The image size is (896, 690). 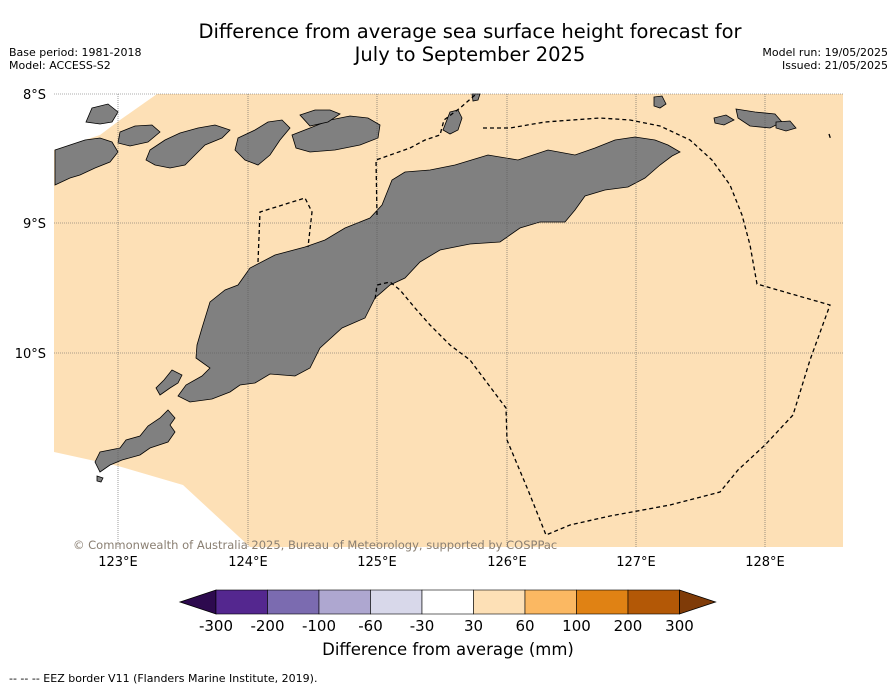 I want to click on meta-left: Base period: 1981-2018 Model: ACCESS-S2, so click(x=75, y=59).